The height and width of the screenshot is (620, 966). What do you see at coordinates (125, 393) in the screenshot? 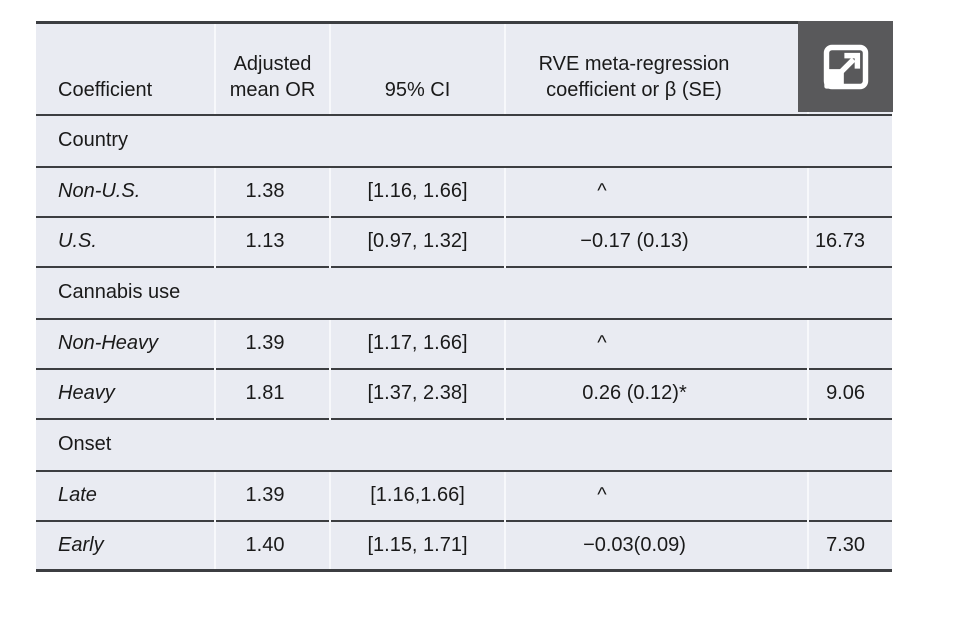
I see `row-label: Heavy` at bounding box center [125, 393].